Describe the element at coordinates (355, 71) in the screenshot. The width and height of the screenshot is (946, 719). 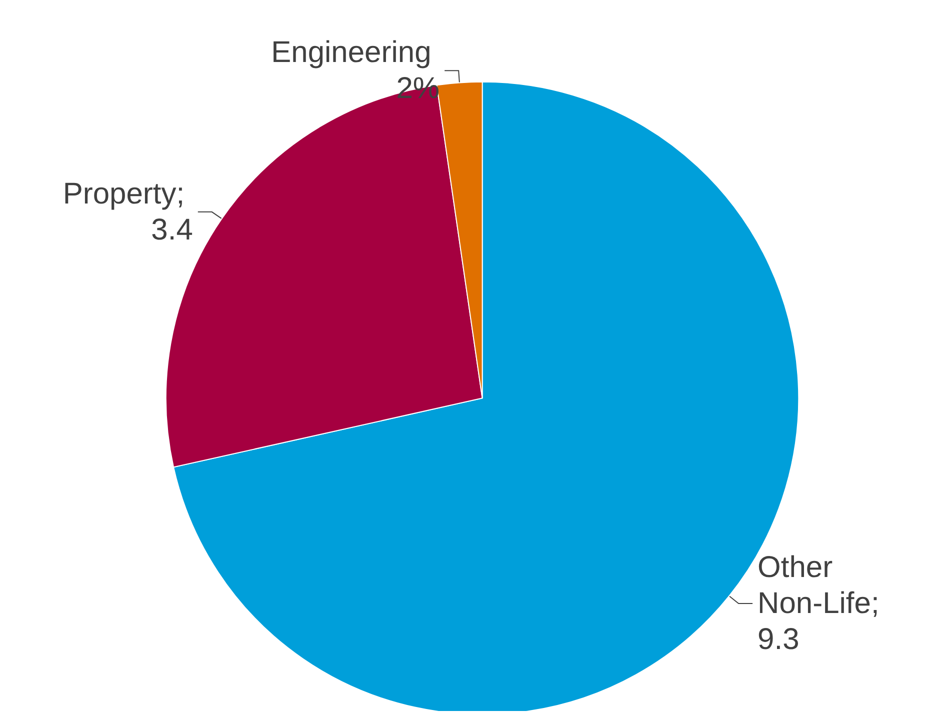
I see `slice-label: Engineering 2%` at that location.